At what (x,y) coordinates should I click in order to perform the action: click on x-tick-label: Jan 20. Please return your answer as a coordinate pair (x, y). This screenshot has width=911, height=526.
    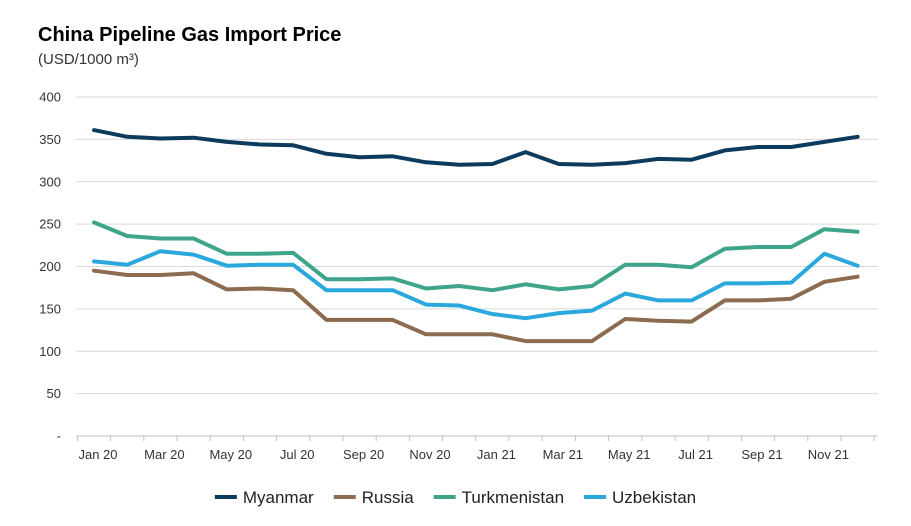
    Looking at the image, I should click on (97, 454).